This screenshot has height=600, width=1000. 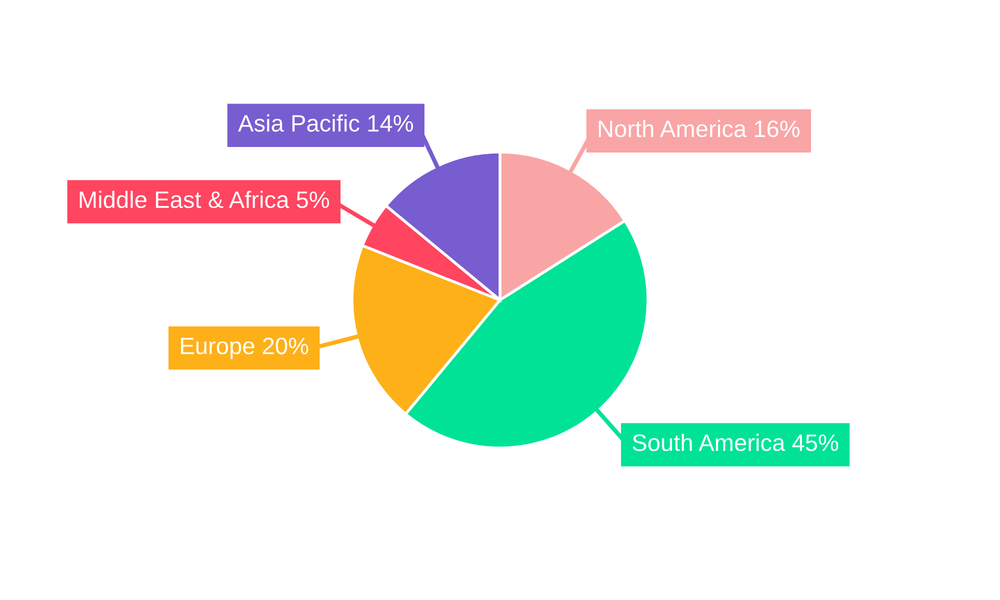 What do you see at coordinates (325, 123) in the screenshot?
I see `slice-label: Asia Pacific 14%` at bounding box center [325, 123].